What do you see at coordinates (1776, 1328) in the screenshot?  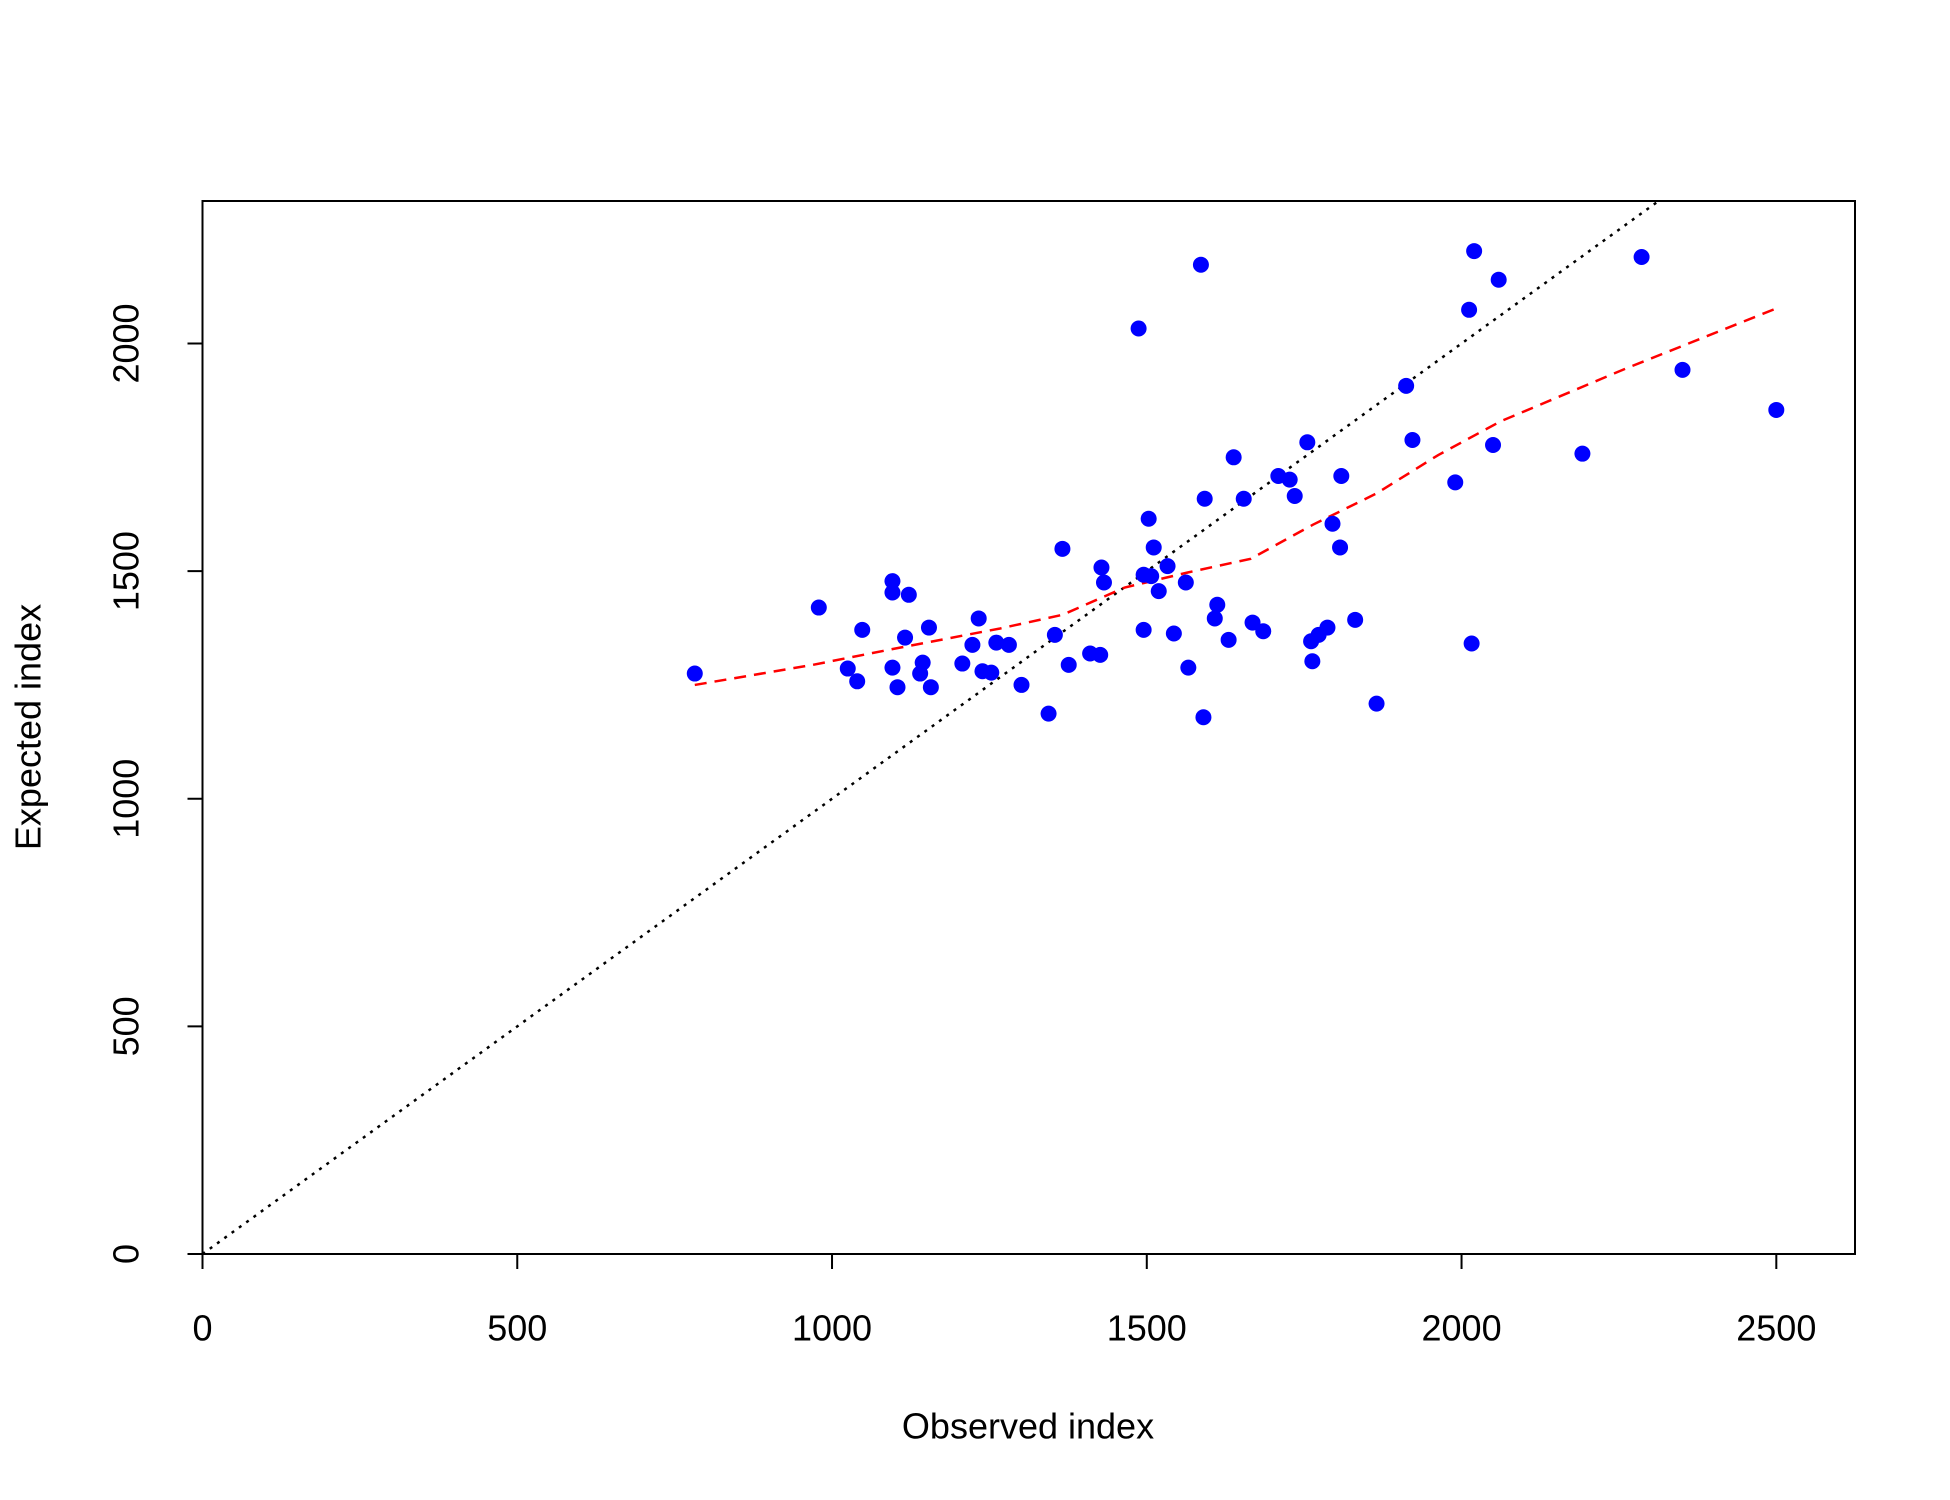 I see `x-tick-label: 2500` at bounding box center [1776, 1328].